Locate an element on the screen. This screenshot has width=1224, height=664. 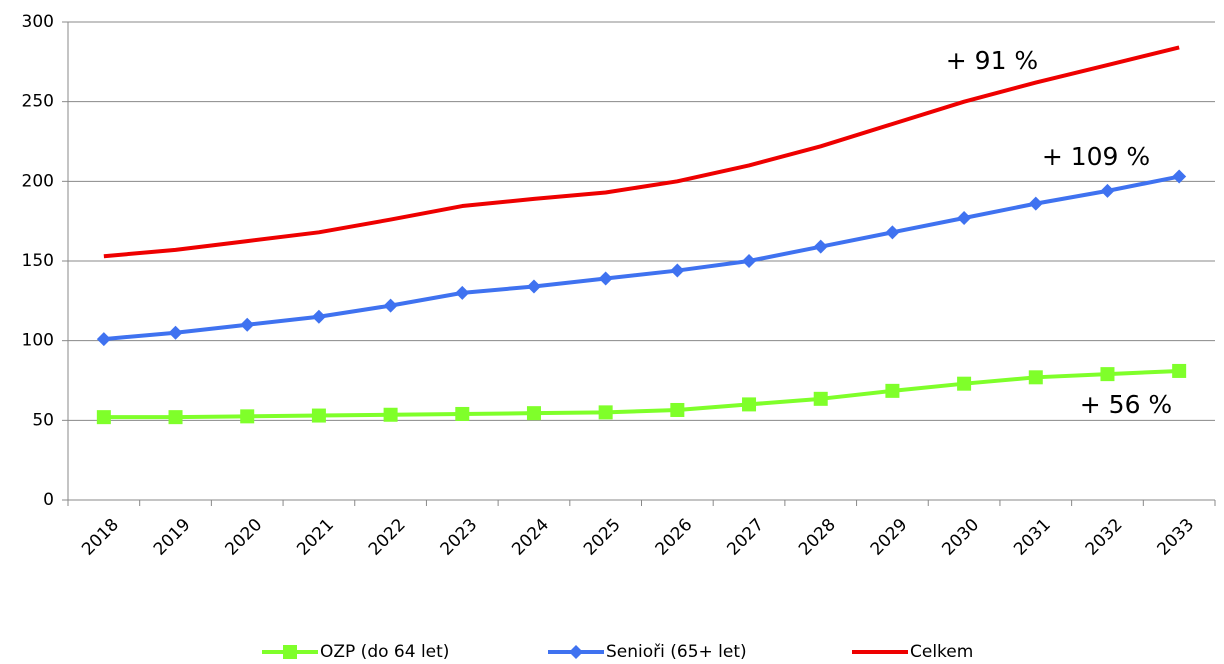
y-tick-label: 0 is located at coordinates (48, 500).